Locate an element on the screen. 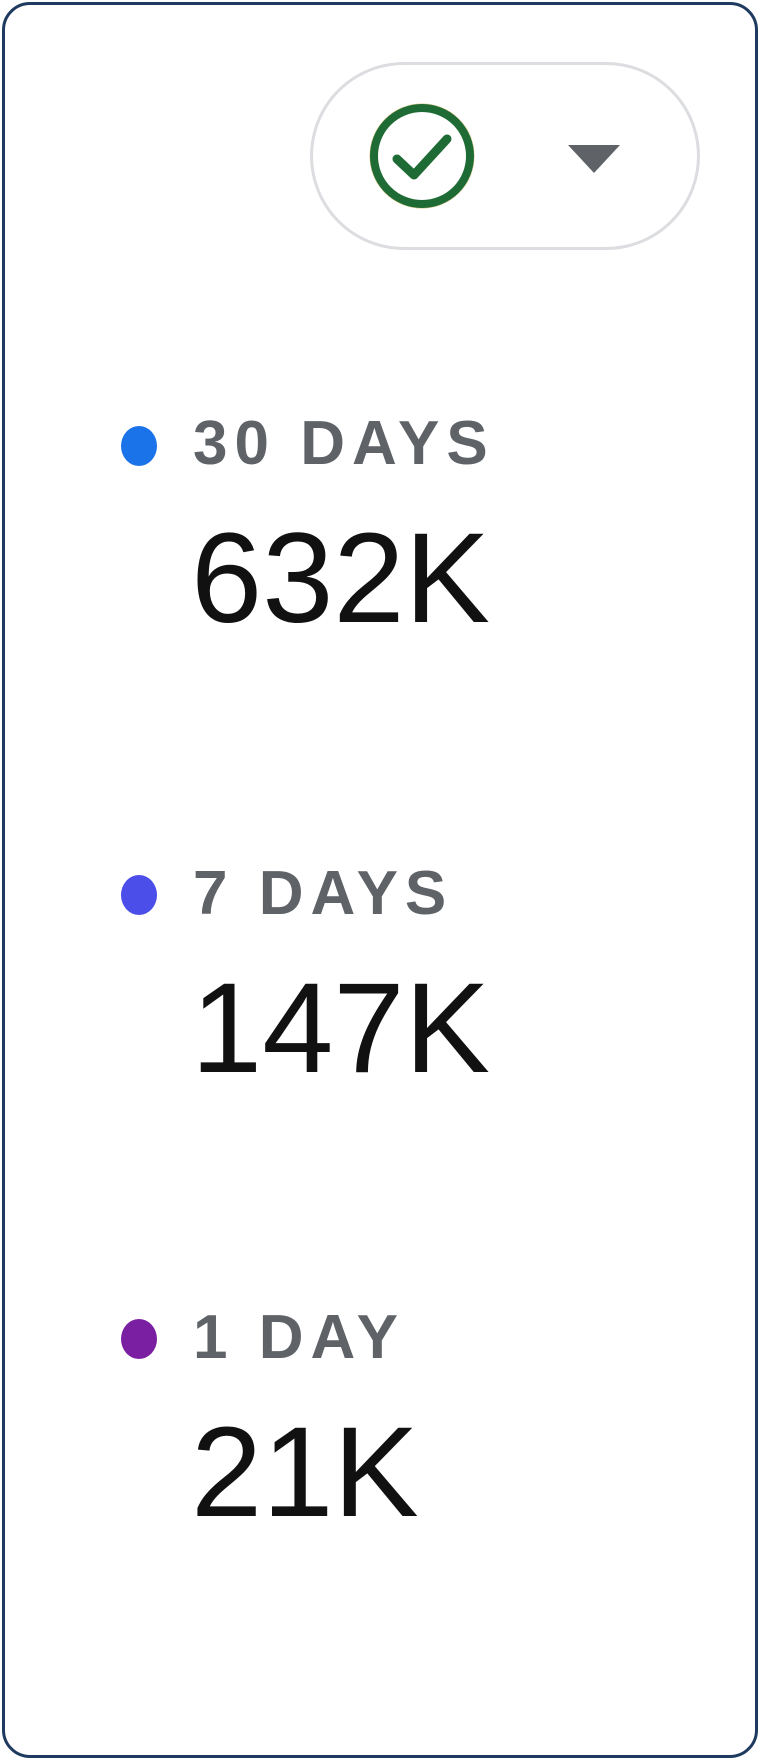 The image size is (764, 1764). metric-label: 1 DAY is located at coordinates (299, 1337).